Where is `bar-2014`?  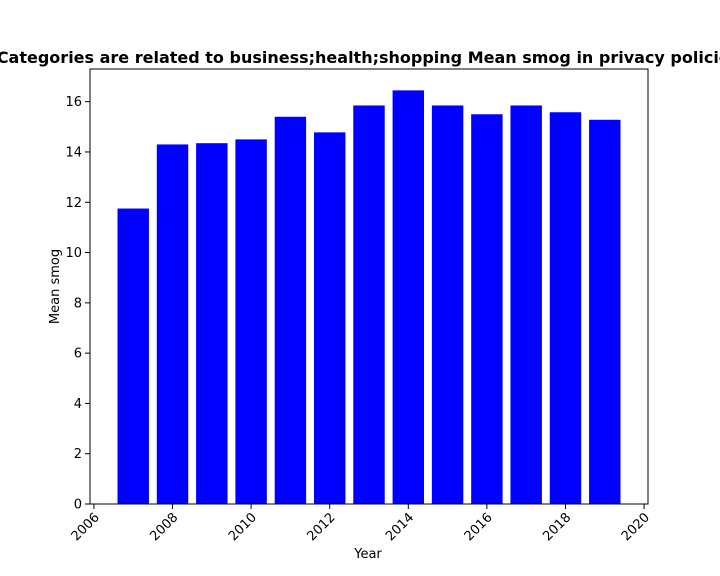 bar-2014 is located at coordinates (408, 297).